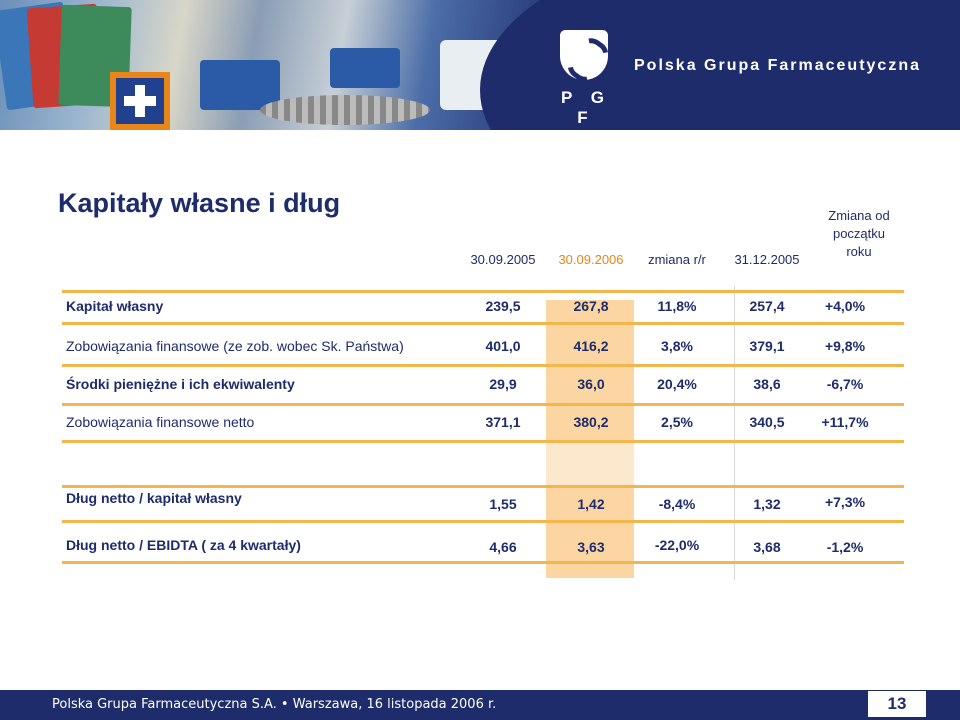 The image size is (960, 720). I want to click on column-divider, so click(734, 433).